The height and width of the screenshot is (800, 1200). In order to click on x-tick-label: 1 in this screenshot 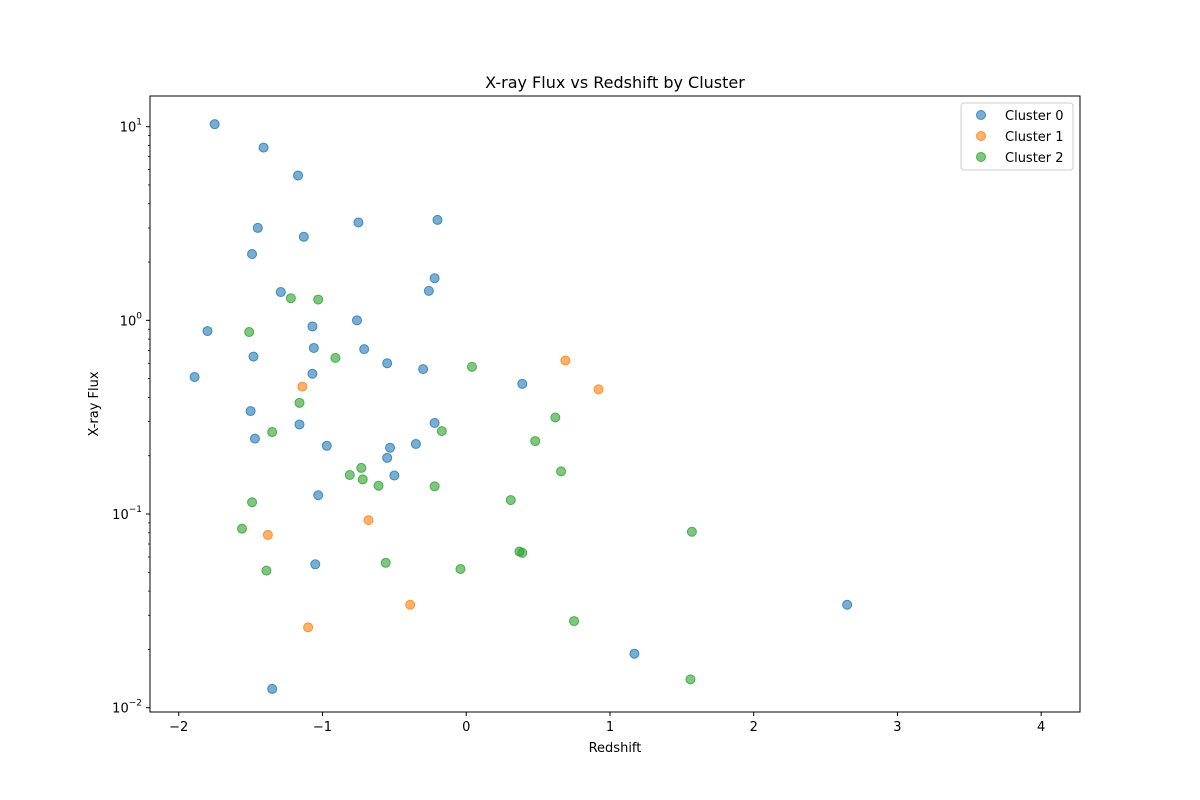, I will do `click(610, 727)`.